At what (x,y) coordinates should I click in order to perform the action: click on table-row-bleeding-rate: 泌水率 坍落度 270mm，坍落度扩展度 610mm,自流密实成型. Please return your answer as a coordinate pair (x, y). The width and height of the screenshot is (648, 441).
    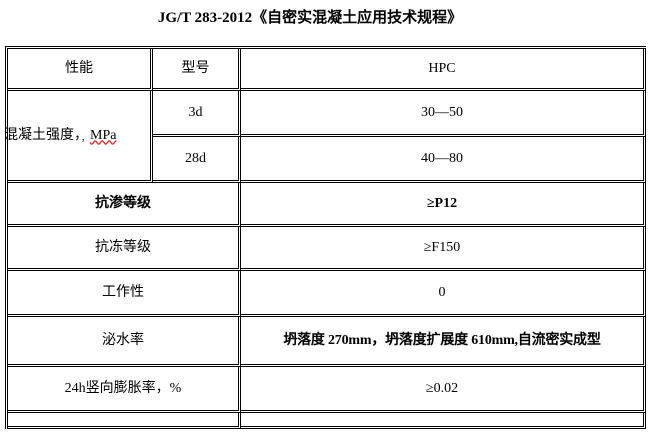
    Looking at the image, I should click on (327, 342).